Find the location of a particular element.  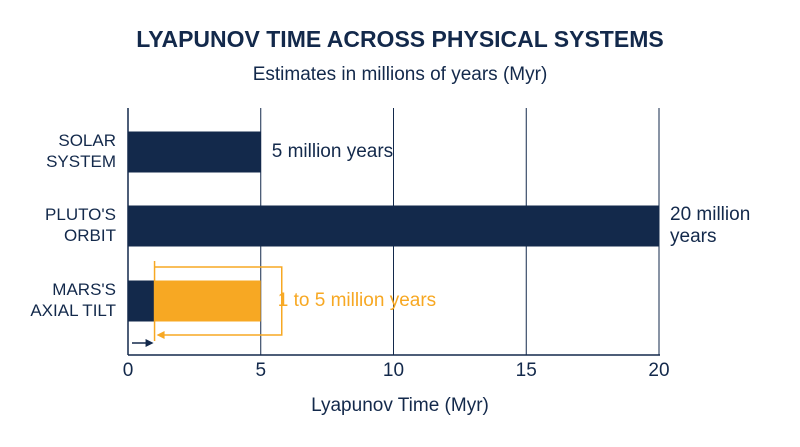

y-tick-label: AXIAL TILT is located at coordinates (73, 310).